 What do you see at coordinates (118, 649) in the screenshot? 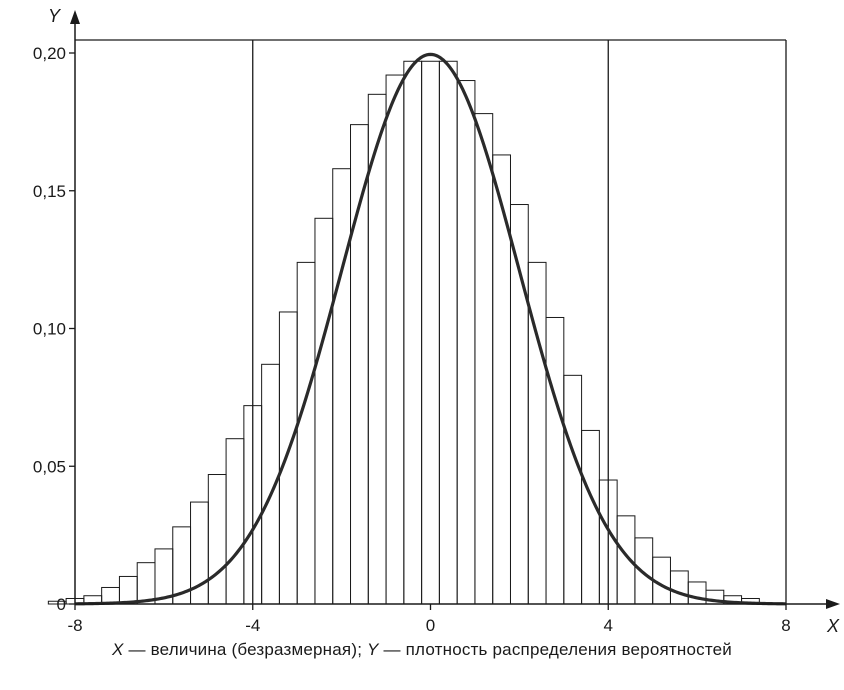
I see `caption-x-symbol: X` at bounding box center [118, 649].